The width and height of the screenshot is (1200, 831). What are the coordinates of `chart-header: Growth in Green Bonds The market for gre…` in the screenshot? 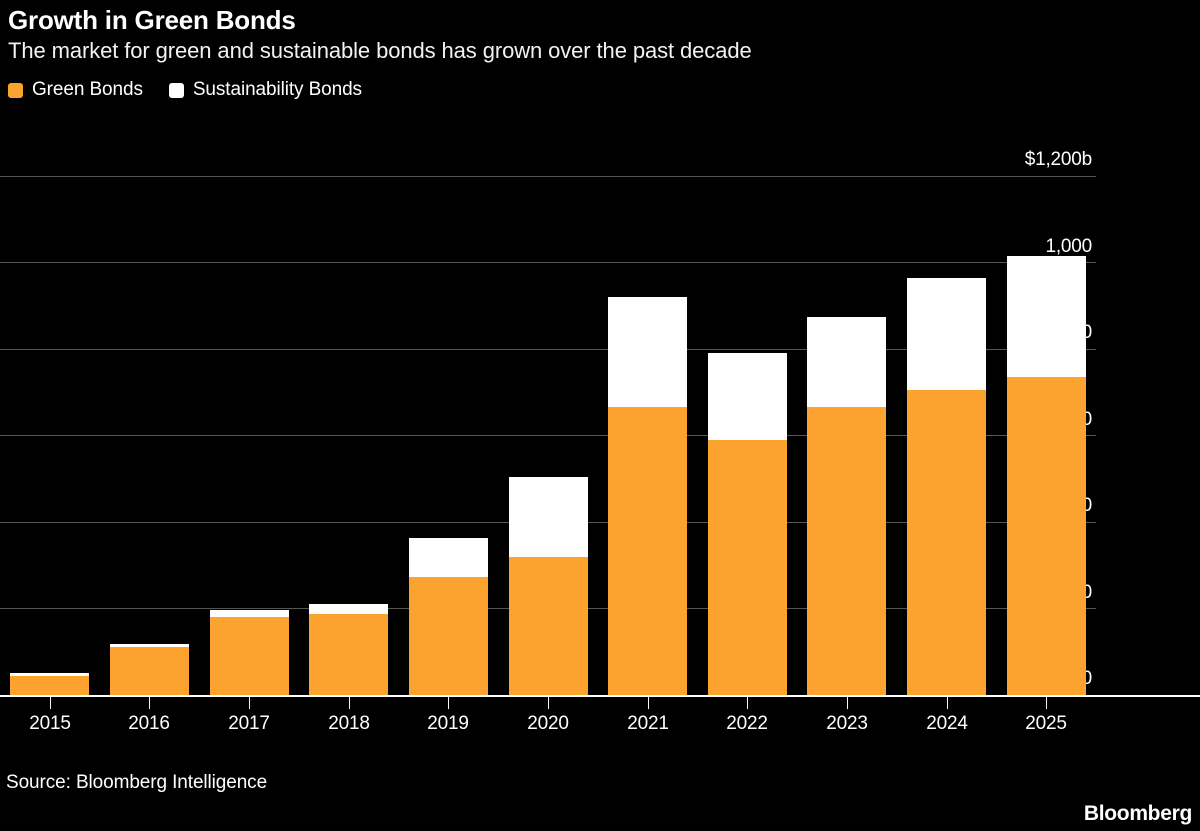 It's located at (600, 33).